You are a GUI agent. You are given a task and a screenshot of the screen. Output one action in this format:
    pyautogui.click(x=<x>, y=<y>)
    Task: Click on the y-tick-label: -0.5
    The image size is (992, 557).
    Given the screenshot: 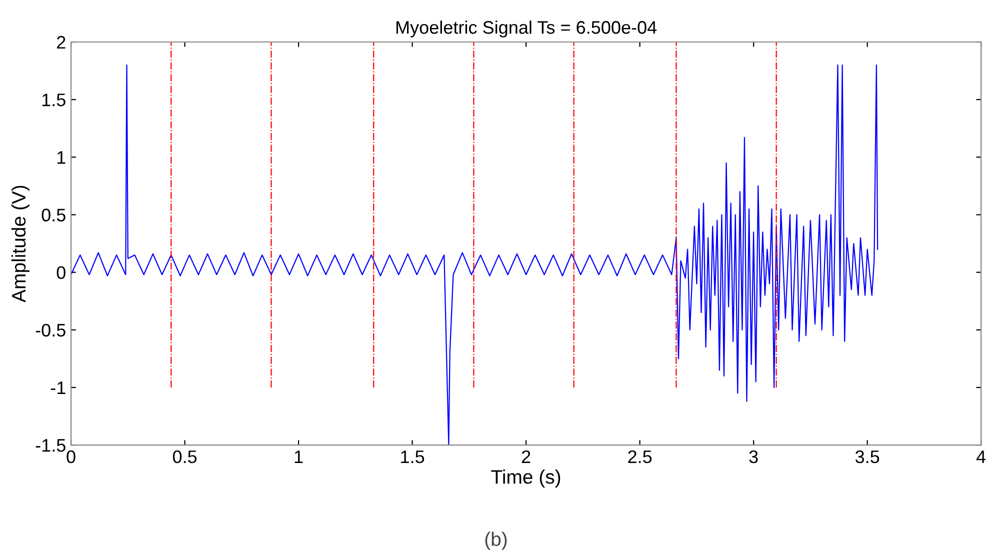 What is the action you would take?
    pyautogui.click(x=51, y=330)
    